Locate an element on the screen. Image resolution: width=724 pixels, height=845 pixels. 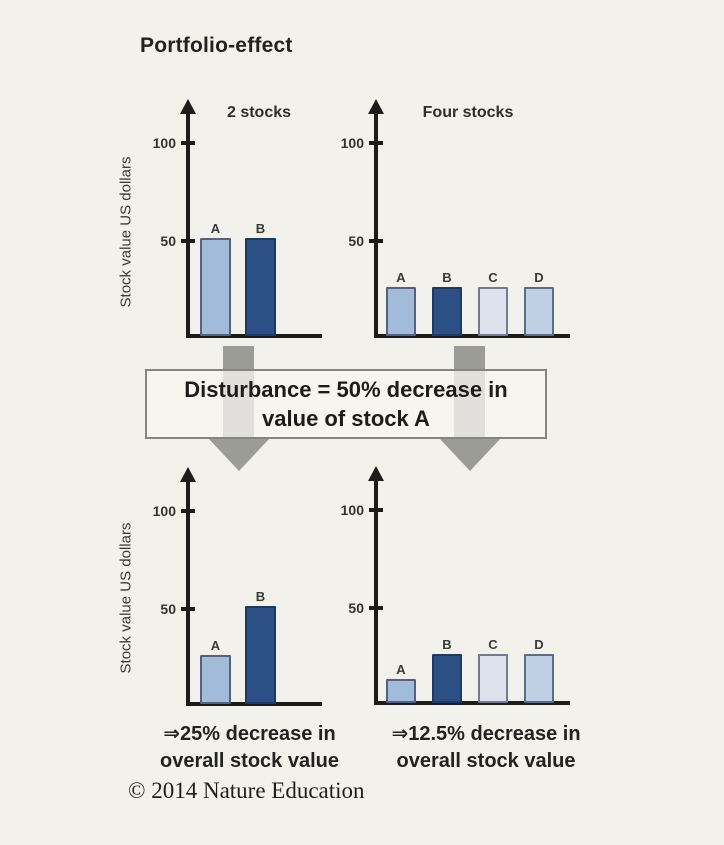
annotation-left-line2: overall stock value is located at coordinates (249, 761).